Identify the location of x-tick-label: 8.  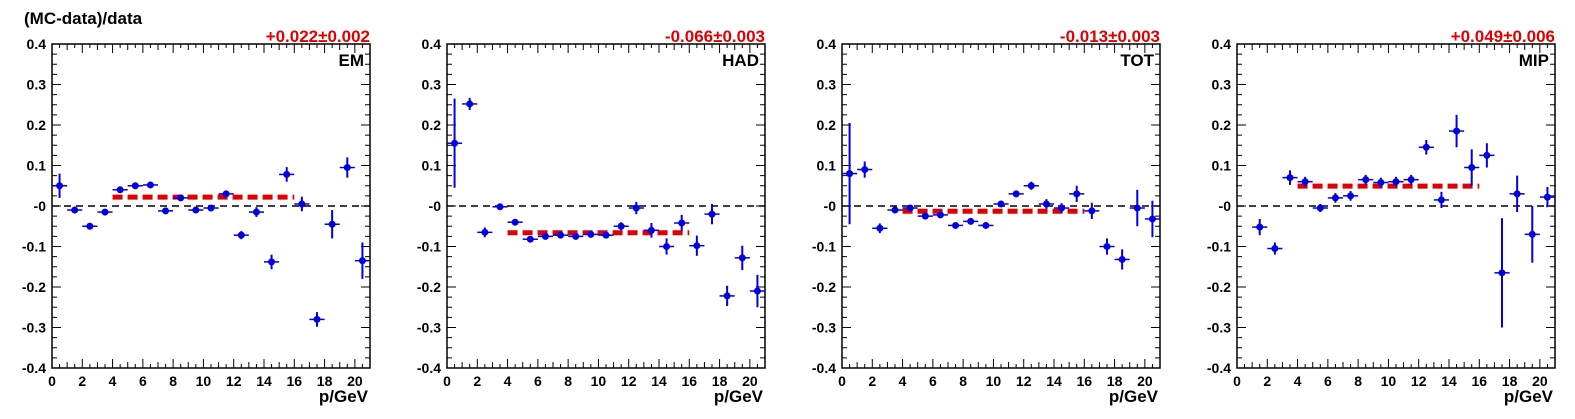
(1358, 381).